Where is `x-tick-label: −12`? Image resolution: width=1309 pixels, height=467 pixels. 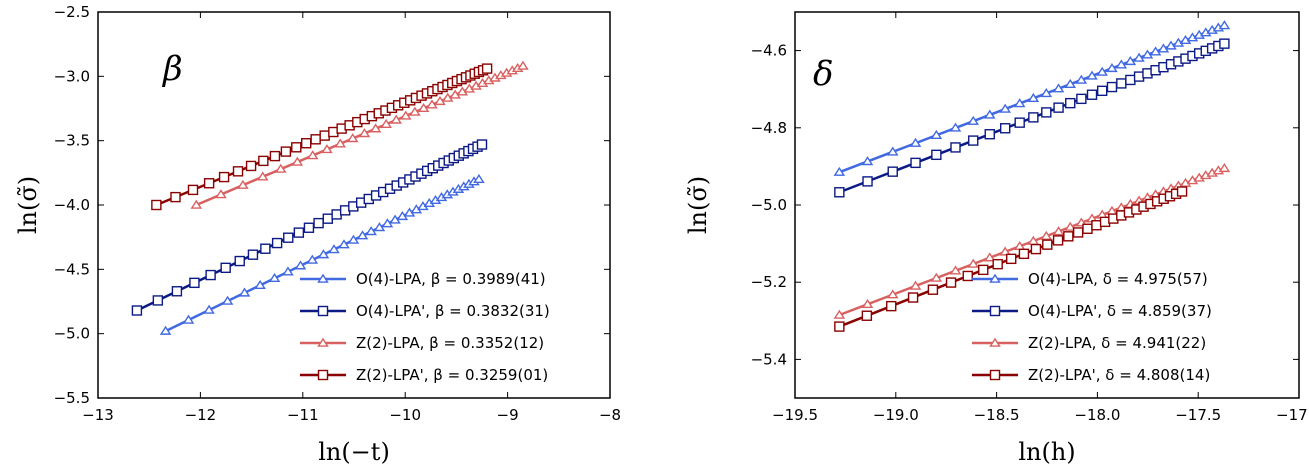 x-tick-label: −12 is located at coordinates (201, 415).